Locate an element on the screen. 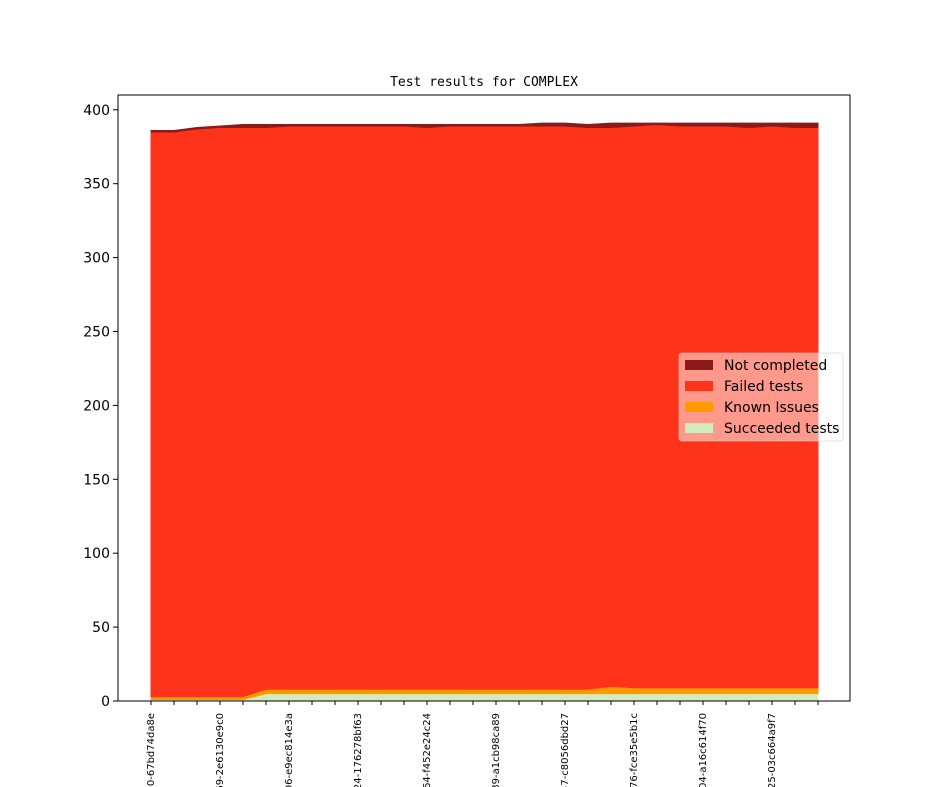 The width and height of the screenshot is (944, 787). x-tick-label: 76-fce35e5b1c is located at coordinates (634, 750).